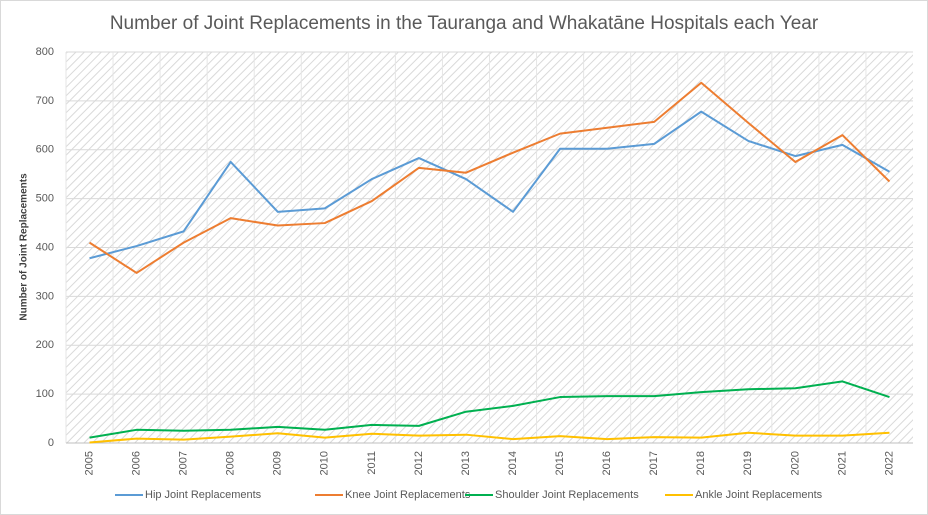 This screenshot has height=515, width=928. Describe the element at coordinates (51, 443) in the screenshot. I see `y-tick-label: 0` at that location.